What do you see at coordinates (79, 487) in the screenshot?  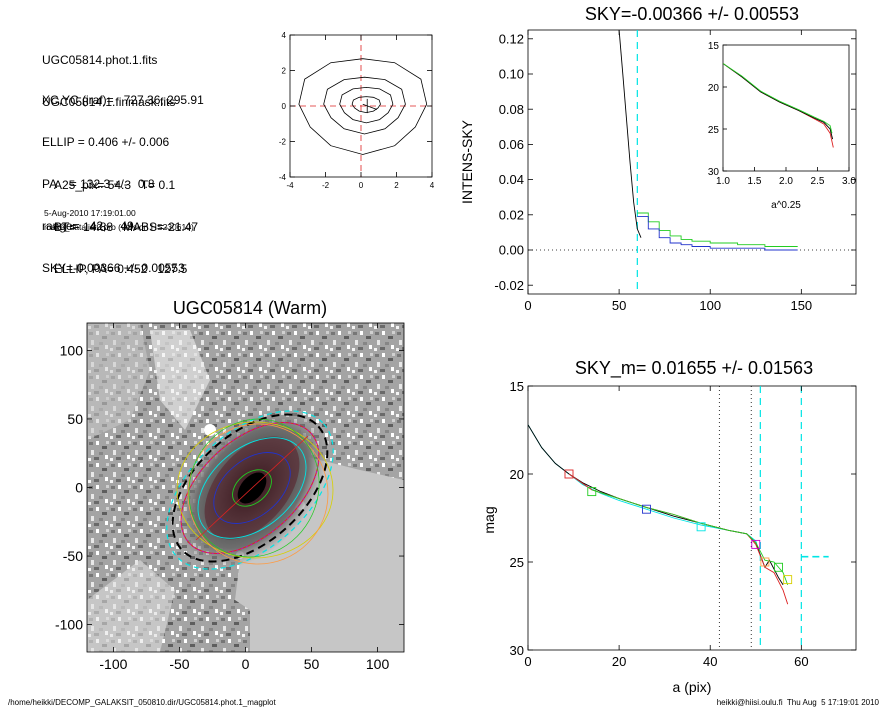 I see `image-ytick-label: 0` at bounding box center [79, 487].